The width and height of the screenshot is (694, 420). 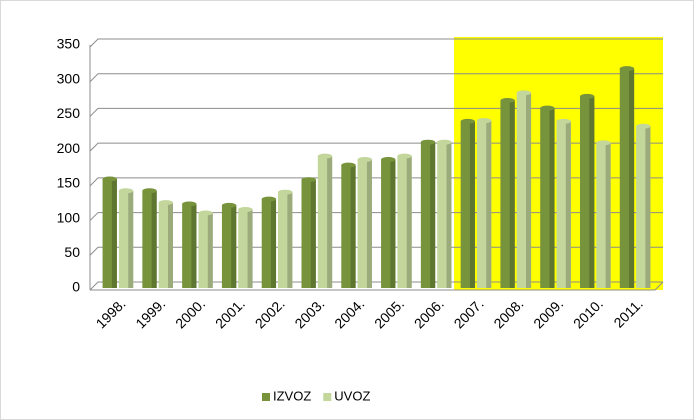 What do you see at coordinates (69, 217) in the screenshot?
I see `y-tick-label: 100` at bounding box center [69, 217].